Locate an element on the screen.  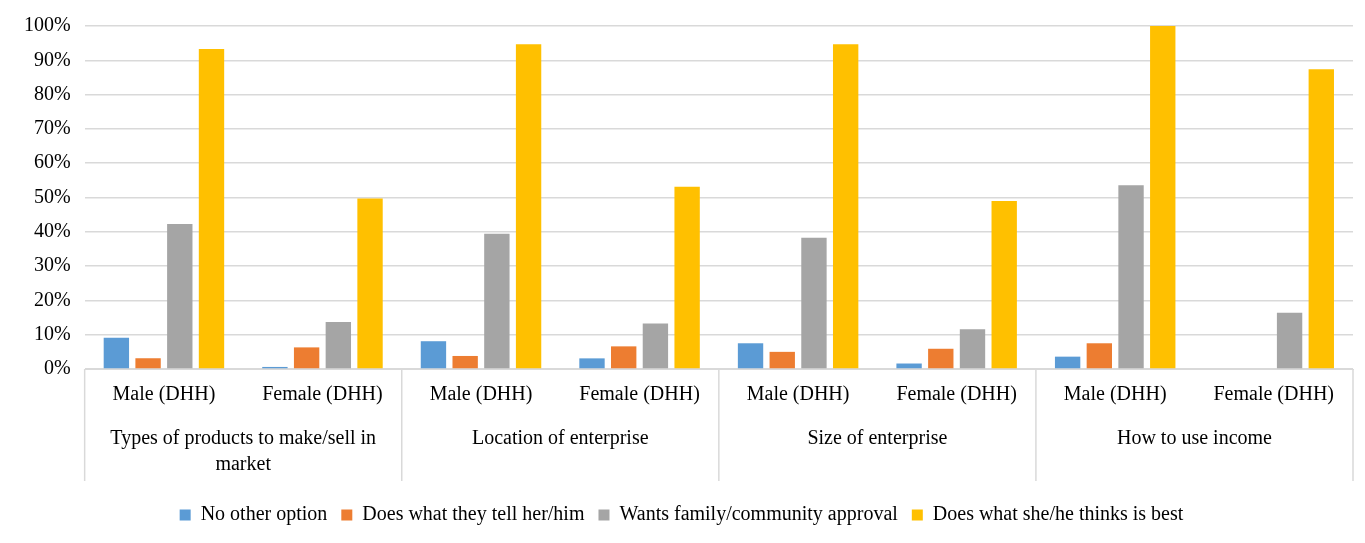
legend-label: Does what they tell her/him is located at coordinates (473, 514).